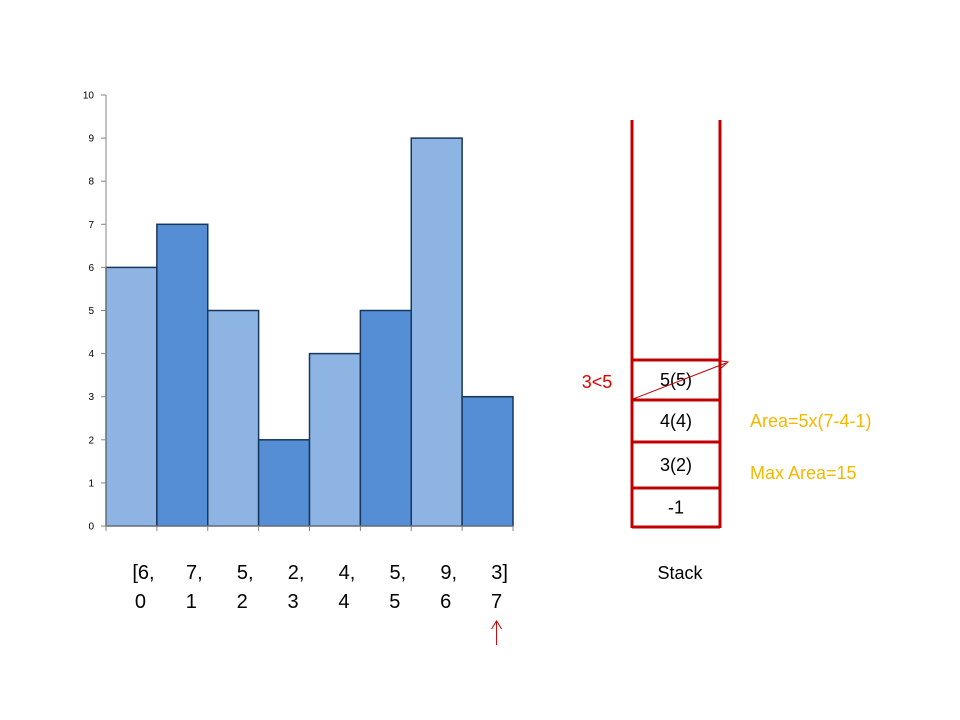 This screenshot has width=960, height=720. Describe the element at coordinates (343, 602) in the screenshot. I see `array-index-label: 4` at that location.